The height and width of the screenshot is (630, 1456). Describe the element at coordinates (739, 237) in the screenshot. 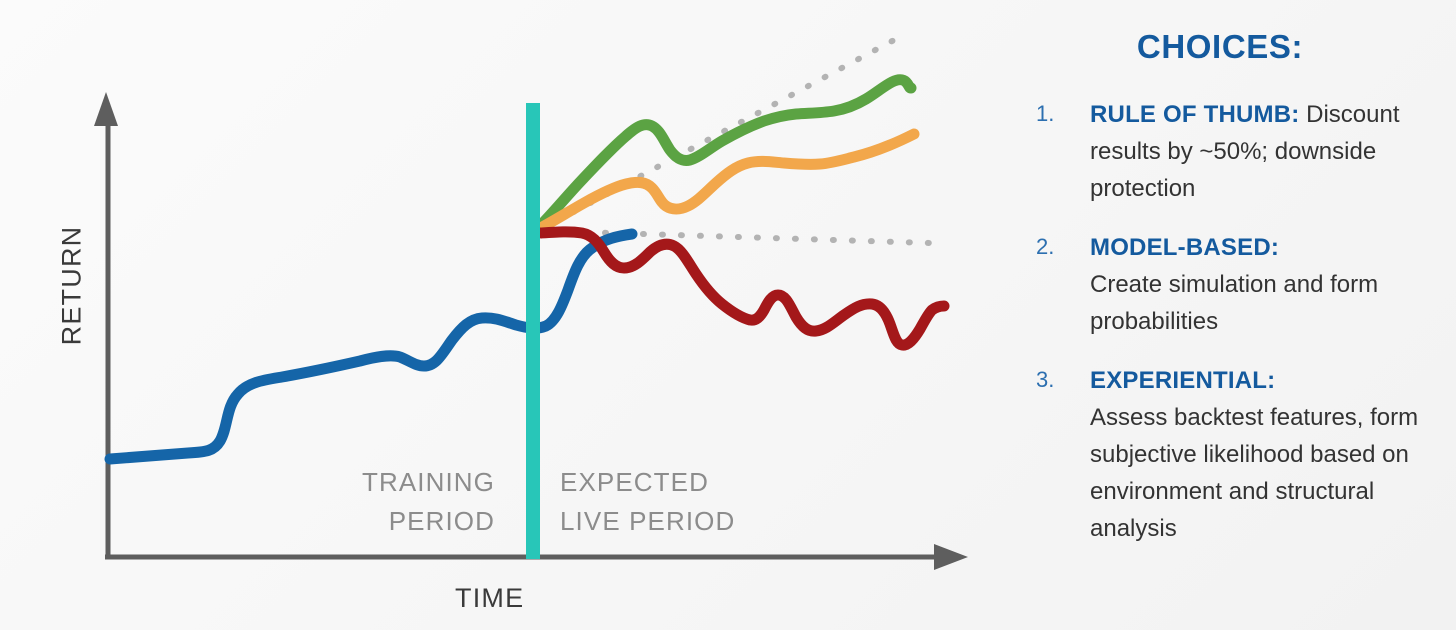

I see `flat-trend-guide-line` at that location.